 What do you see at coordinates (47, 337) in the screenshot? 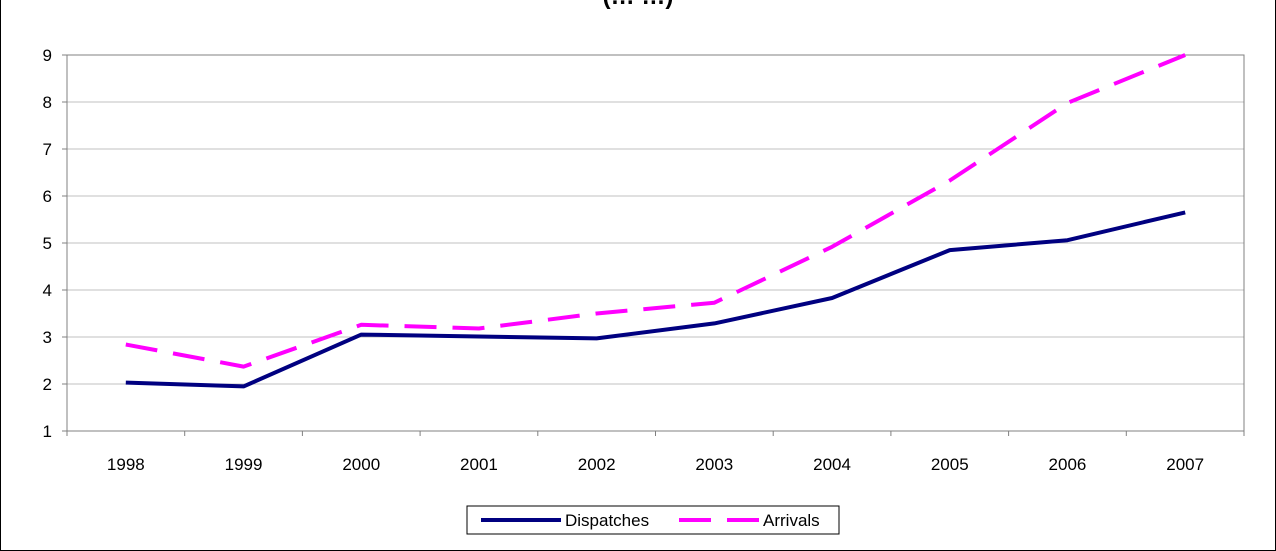
I see `y-tick-label-3: 3` at bounding box center [47, 337].